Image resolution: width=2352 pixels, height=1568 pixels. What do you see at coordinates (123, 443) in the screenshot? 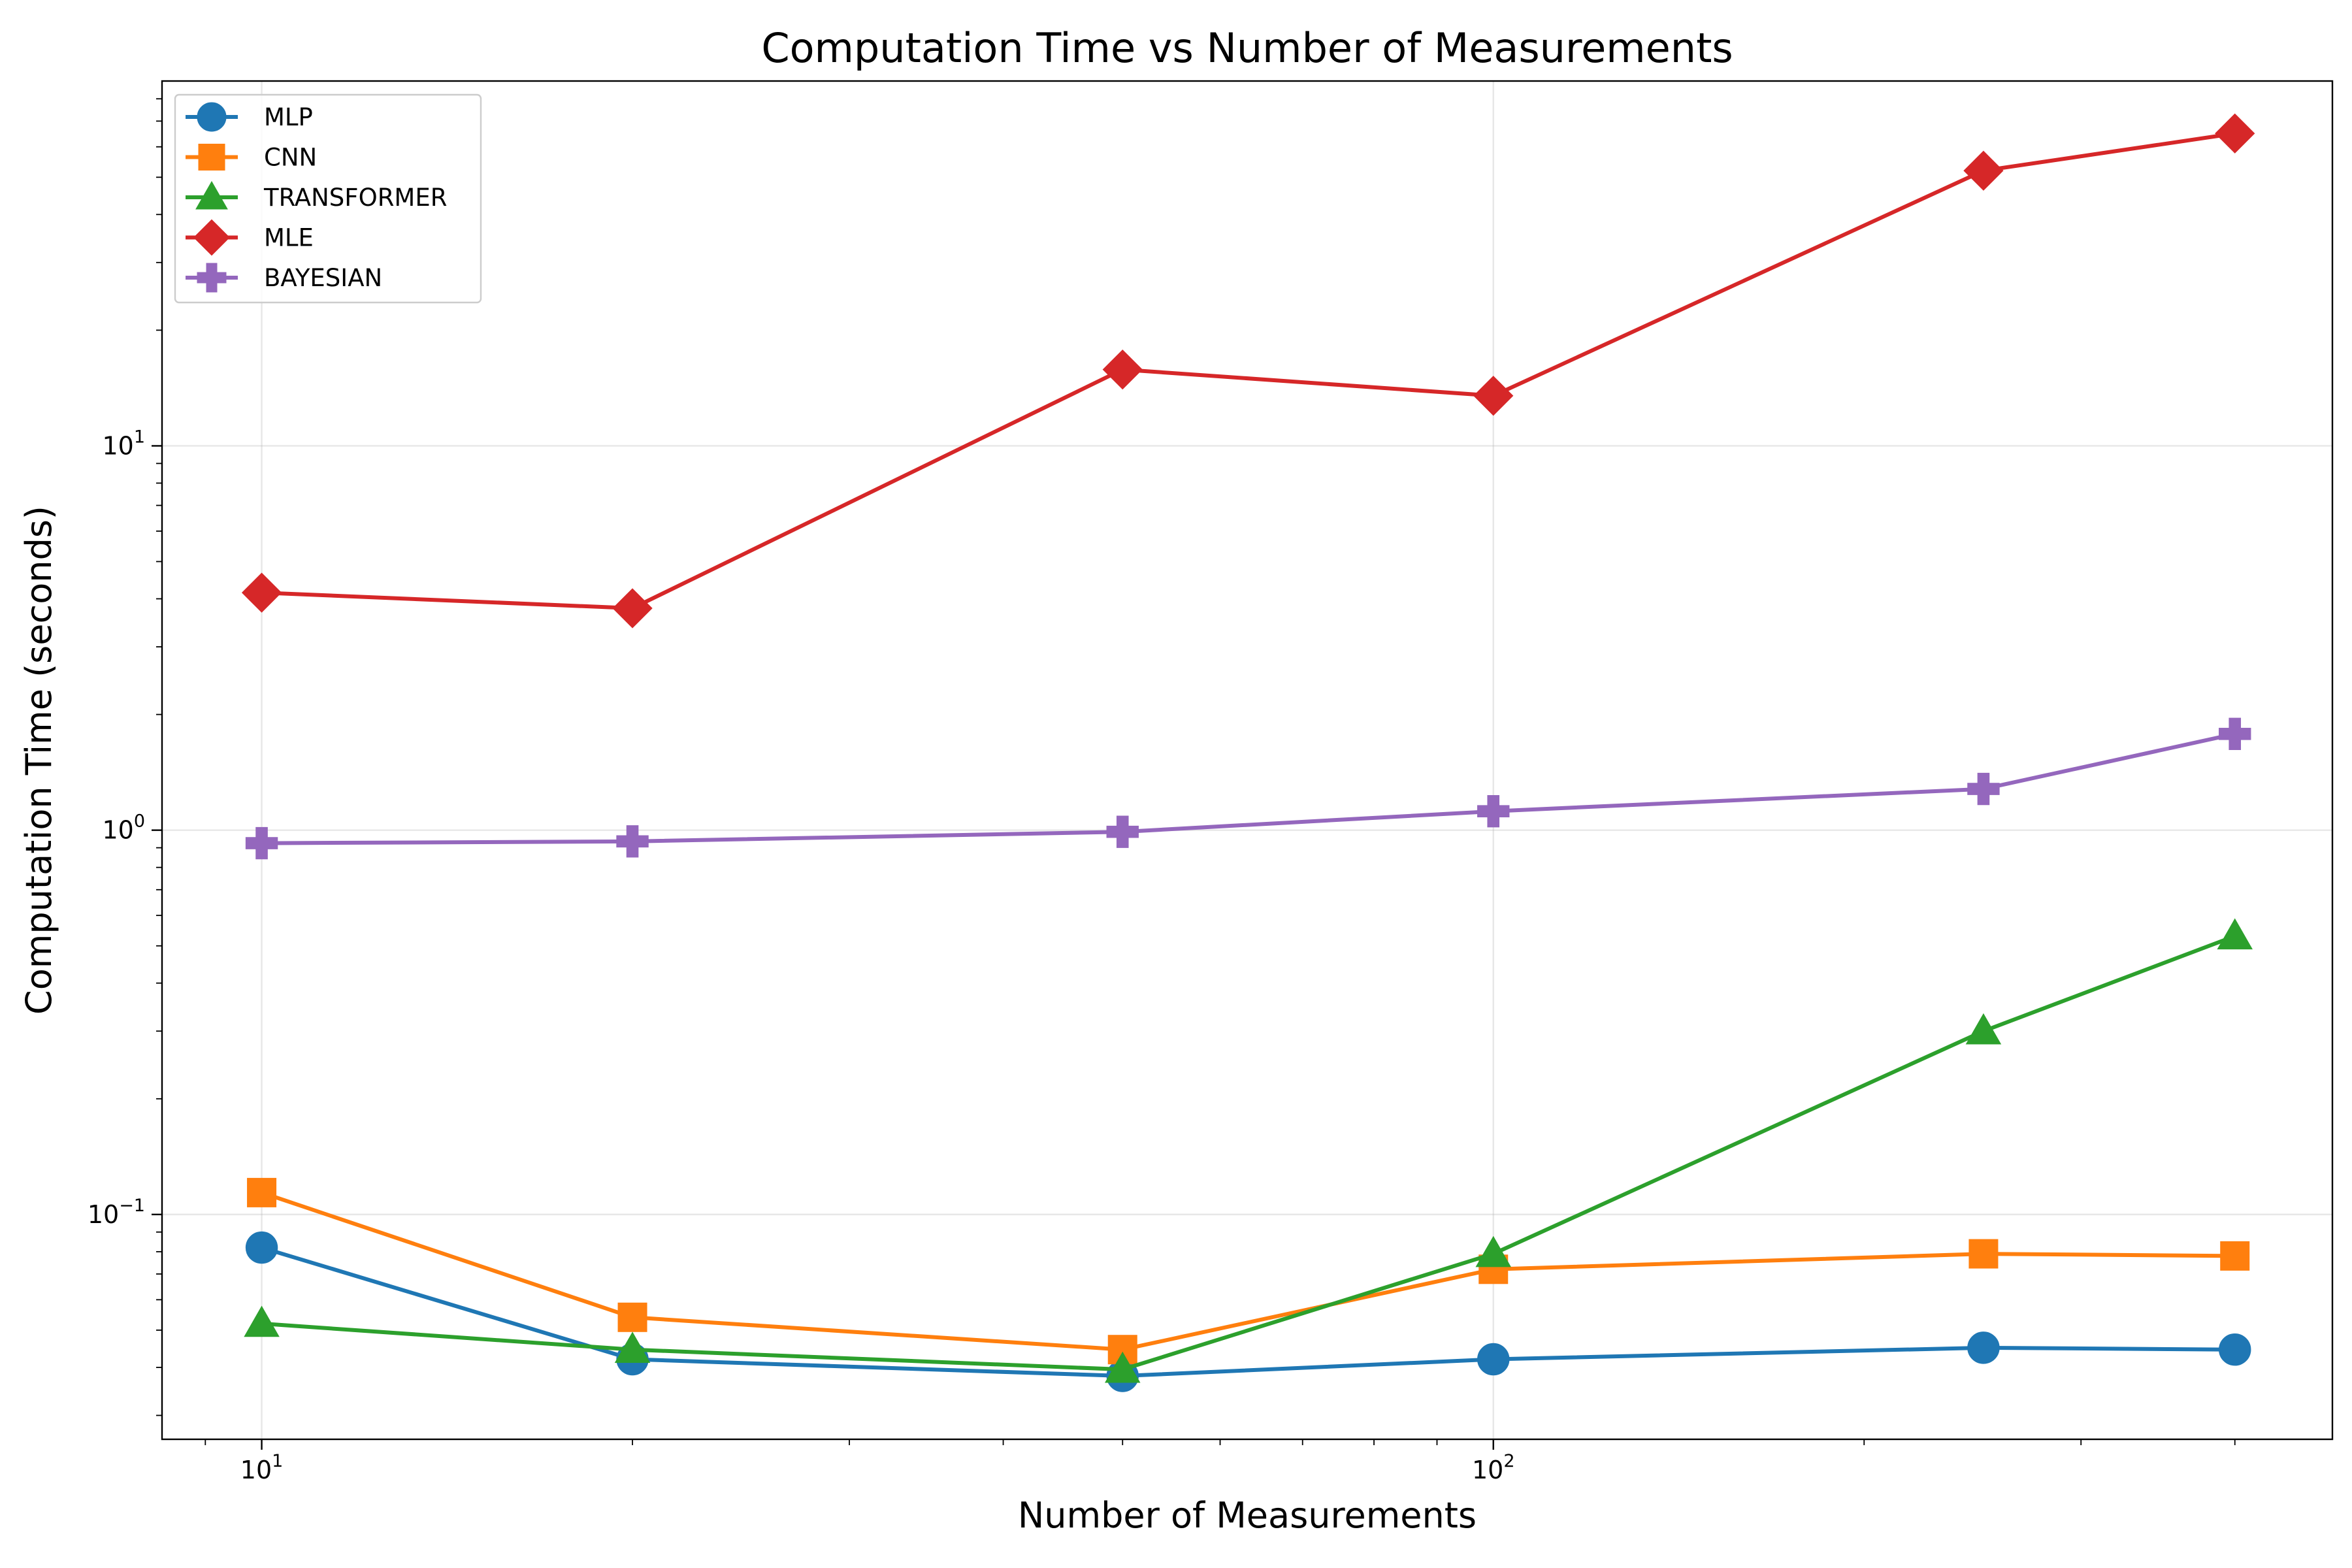
I see `y-tick-label: 10¹` at bounding box center [123, 443].